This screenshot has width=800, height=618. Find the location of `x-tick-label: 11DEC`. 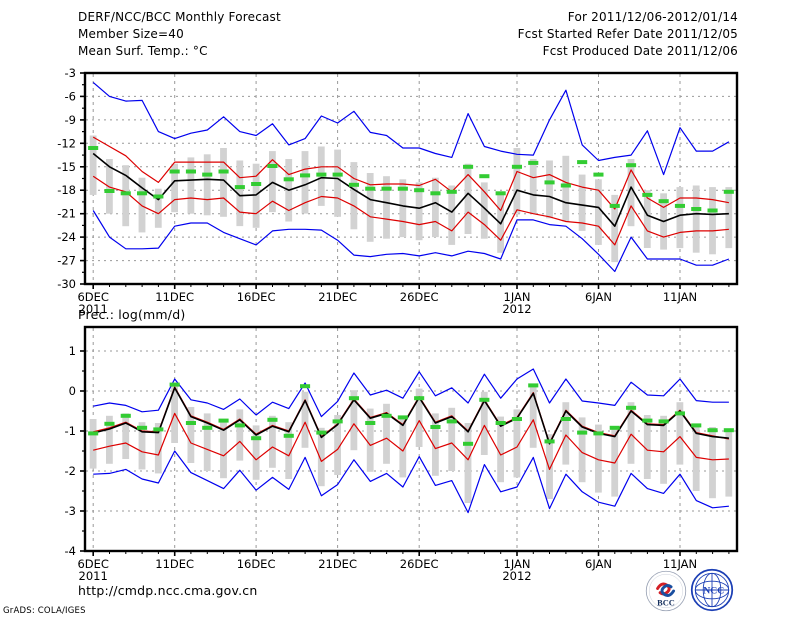

x-tick-label: 11DEC is located at coordinates (174, 297).